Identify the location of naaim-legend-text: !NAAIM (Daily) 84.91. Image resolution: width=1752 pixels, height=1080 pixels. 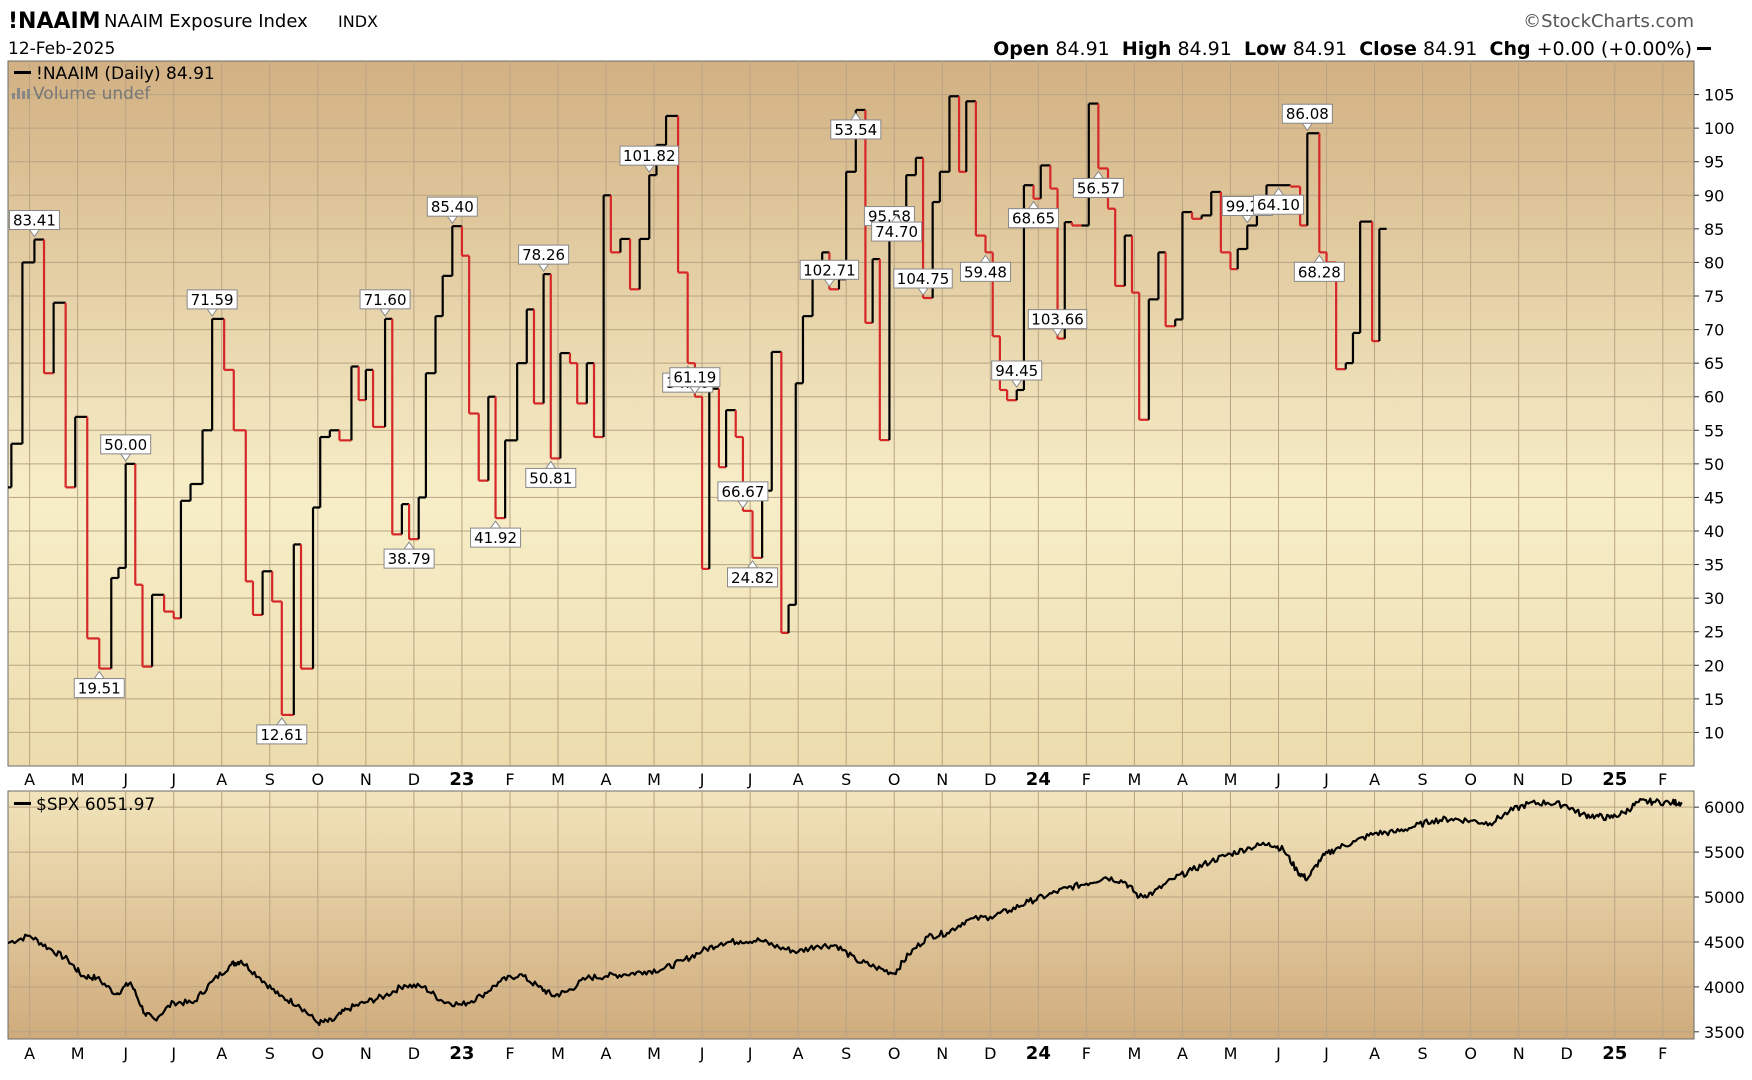
(125, 74).